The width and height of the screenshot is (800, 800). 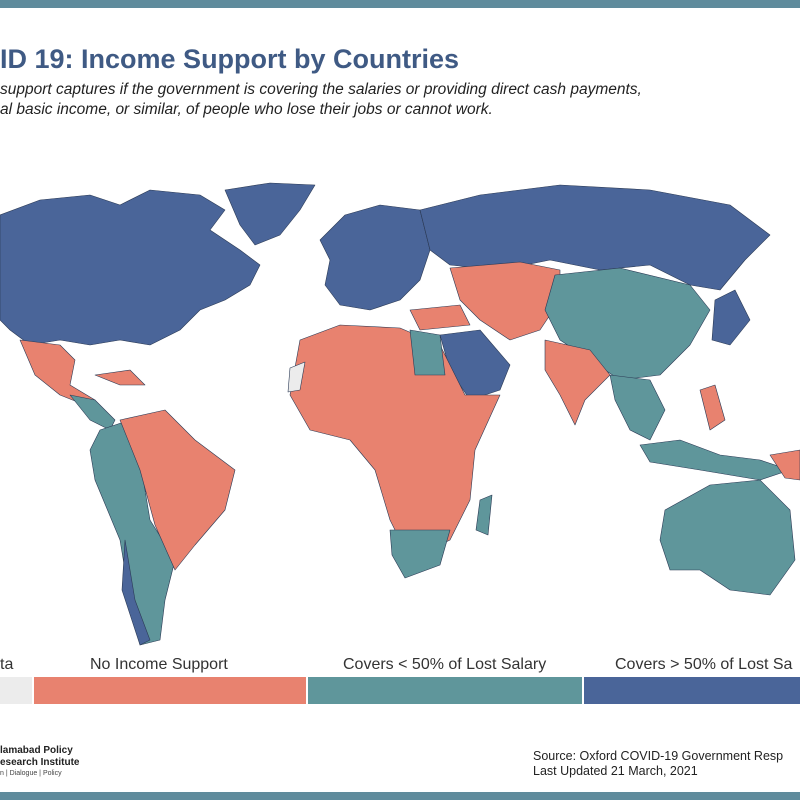 I want to click on logo-text: esearch Institute, so click(x=40, y=762).